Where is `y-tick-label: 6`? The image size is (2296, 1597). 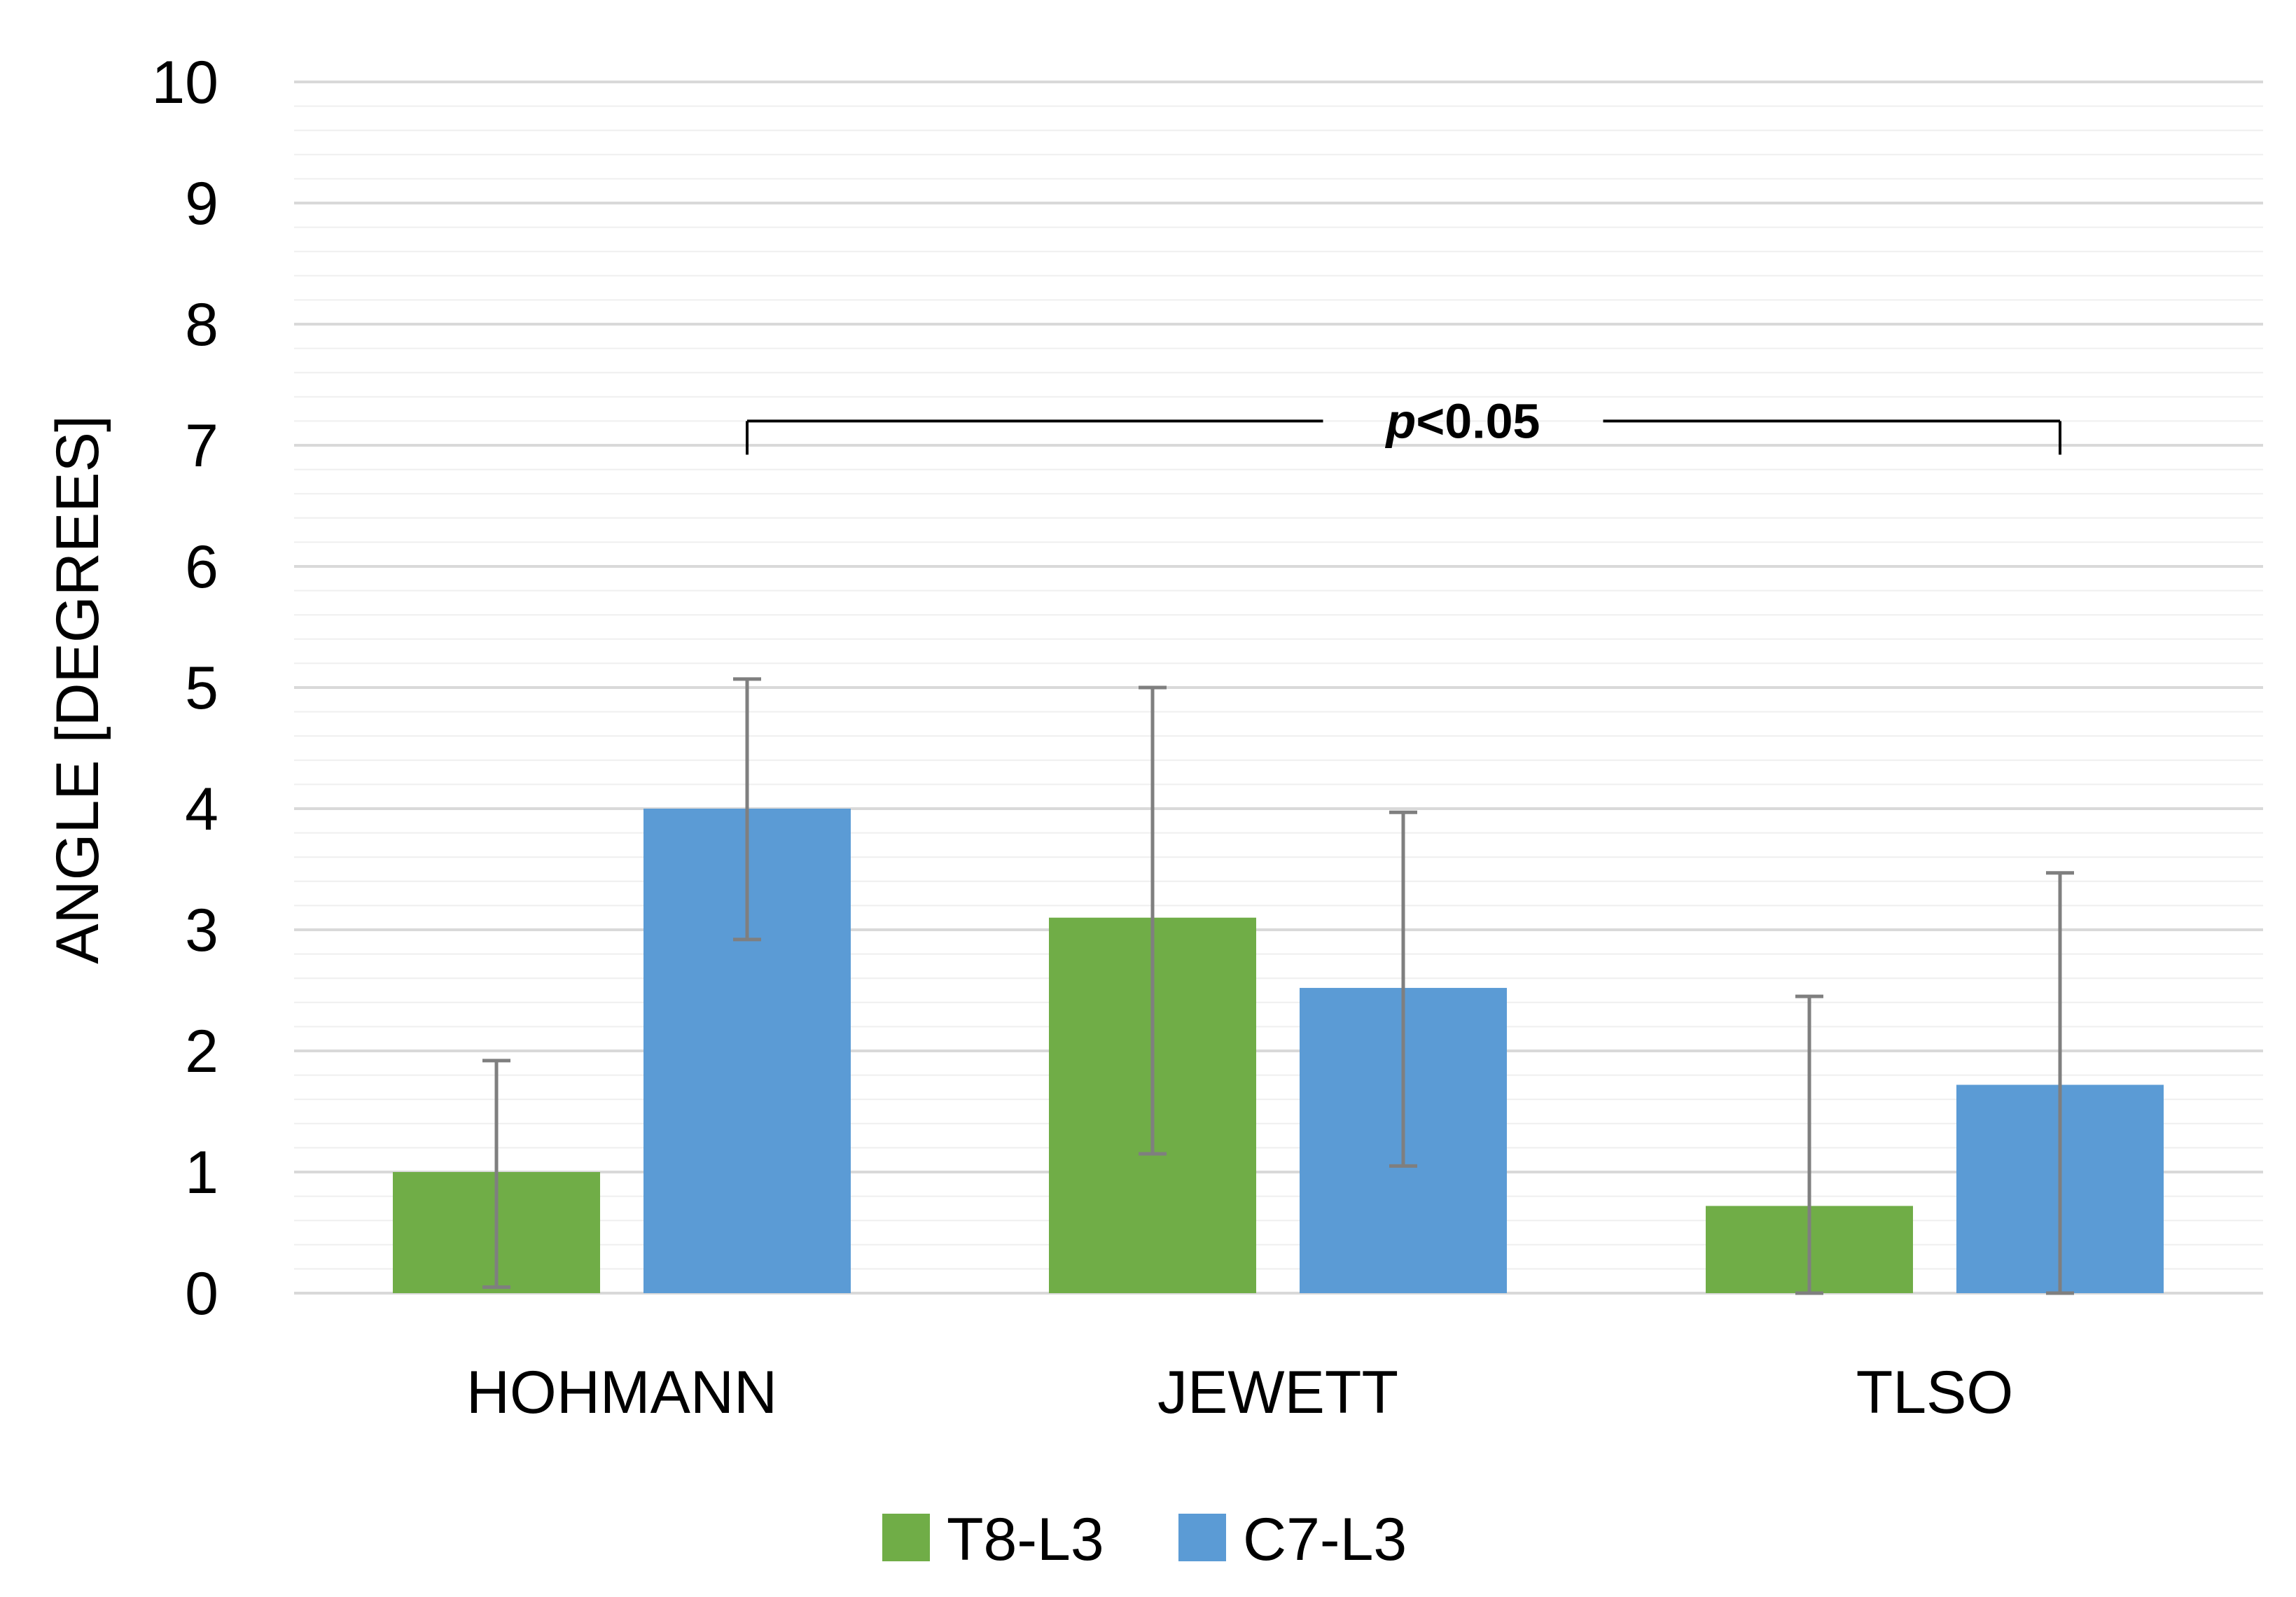 y-tick-label: 6 is located at coordinates (201, 567).